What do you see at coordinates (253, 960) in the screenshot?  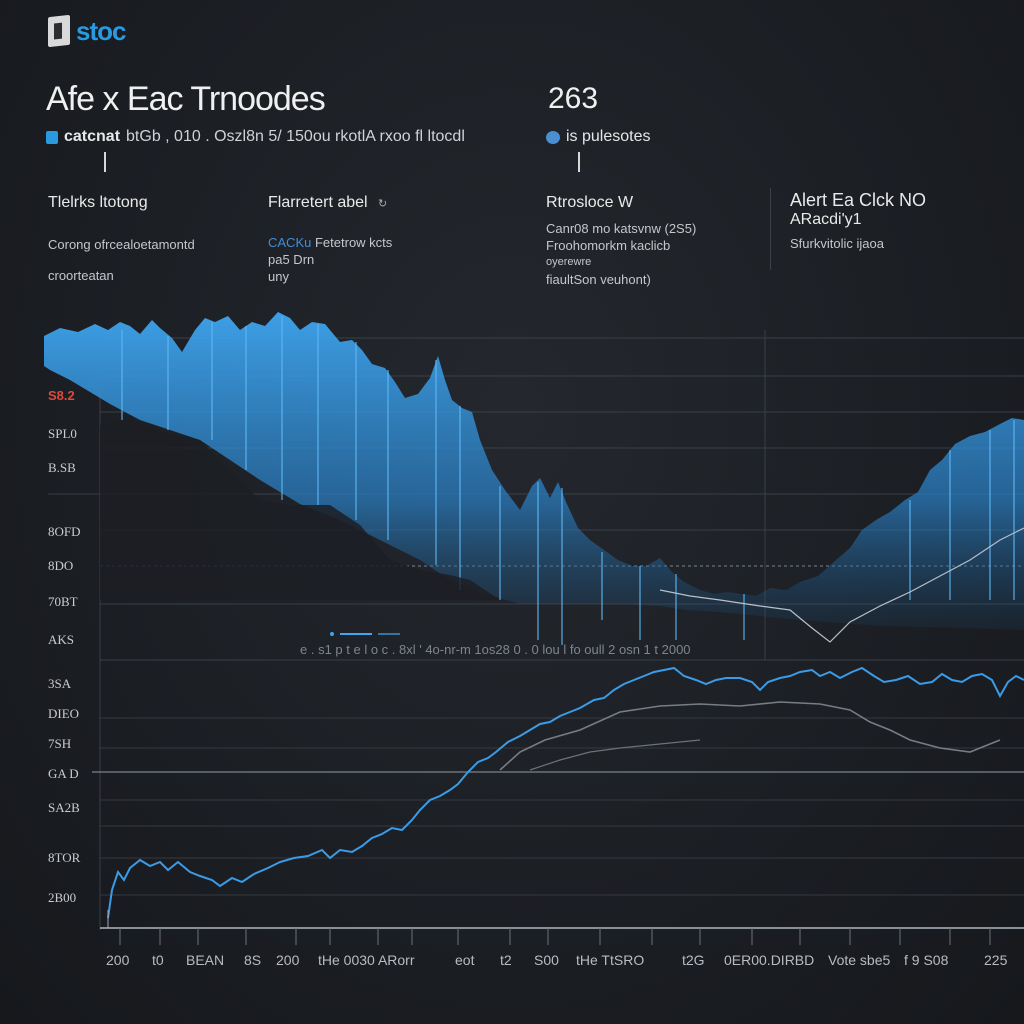 I see `x-tick: 8S` at bounding box center [253, 960].